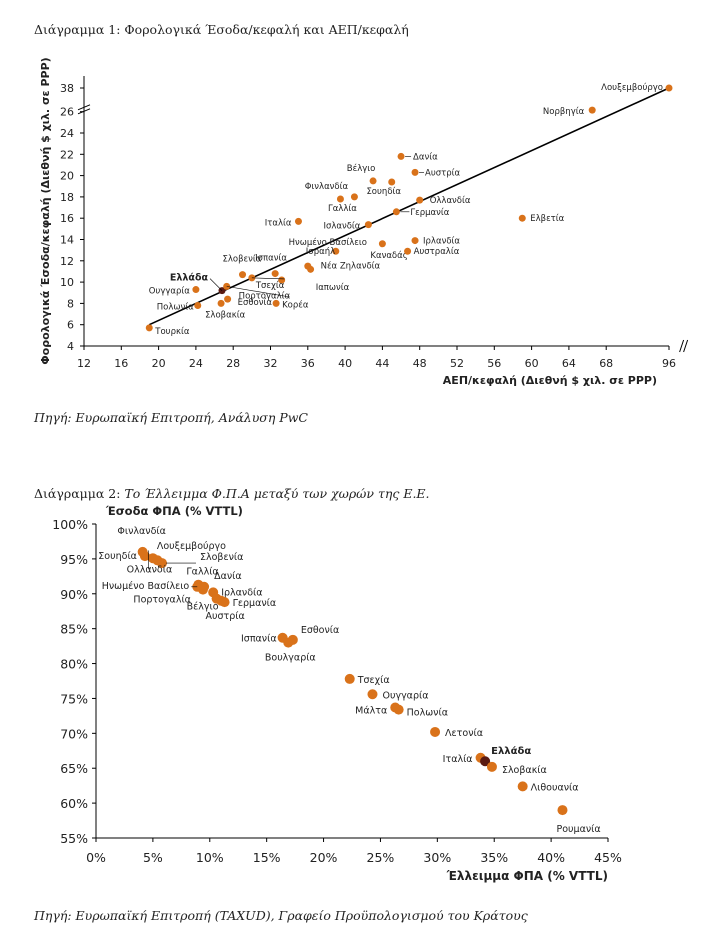  What do you see at coordinates (146, 586) in the screenshot?
I see `chart2-point-label-ηνωμένο-βασίλειο: Ηνωμένο Βασίλειο` at bounding box center [146, 586].